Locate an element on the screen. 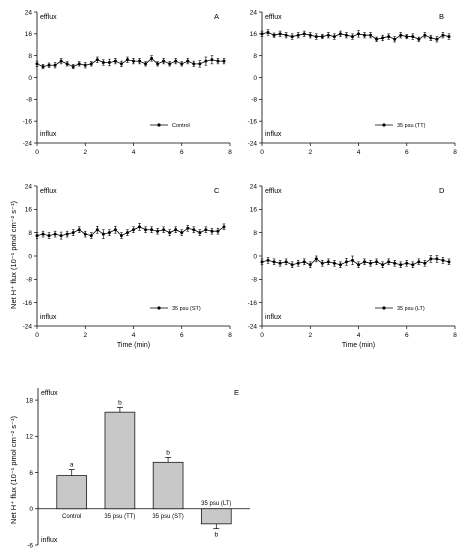 This screenshot has height=550, width=468. y-tick-label-d: 0 is located at coordinates (255, 256).